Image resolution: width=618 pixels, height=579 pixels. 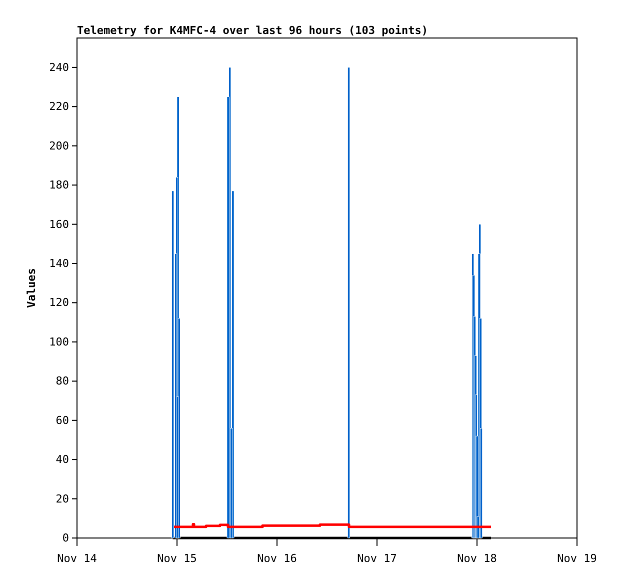 What do you see at coordinates (77, 559) in the screenshot?
I see `x-tick-label: Nov 14` at bounding box center [77, 559].